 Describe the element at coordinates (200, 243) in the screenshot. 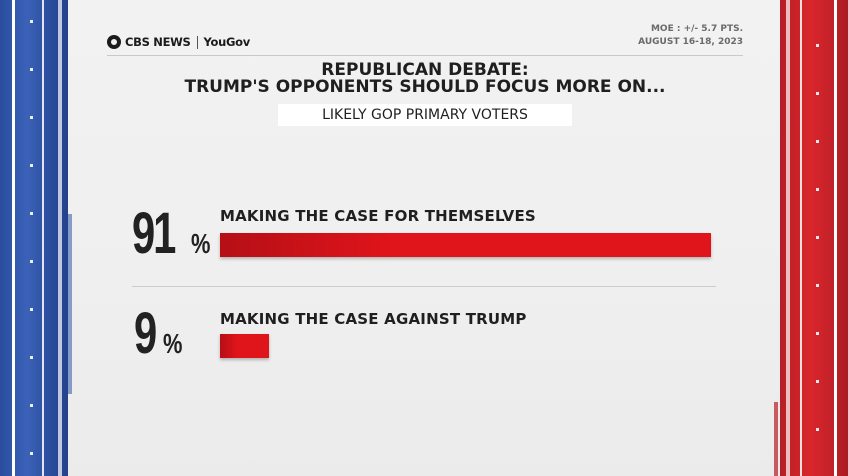

I see `percent-sign-1: %` at that location.